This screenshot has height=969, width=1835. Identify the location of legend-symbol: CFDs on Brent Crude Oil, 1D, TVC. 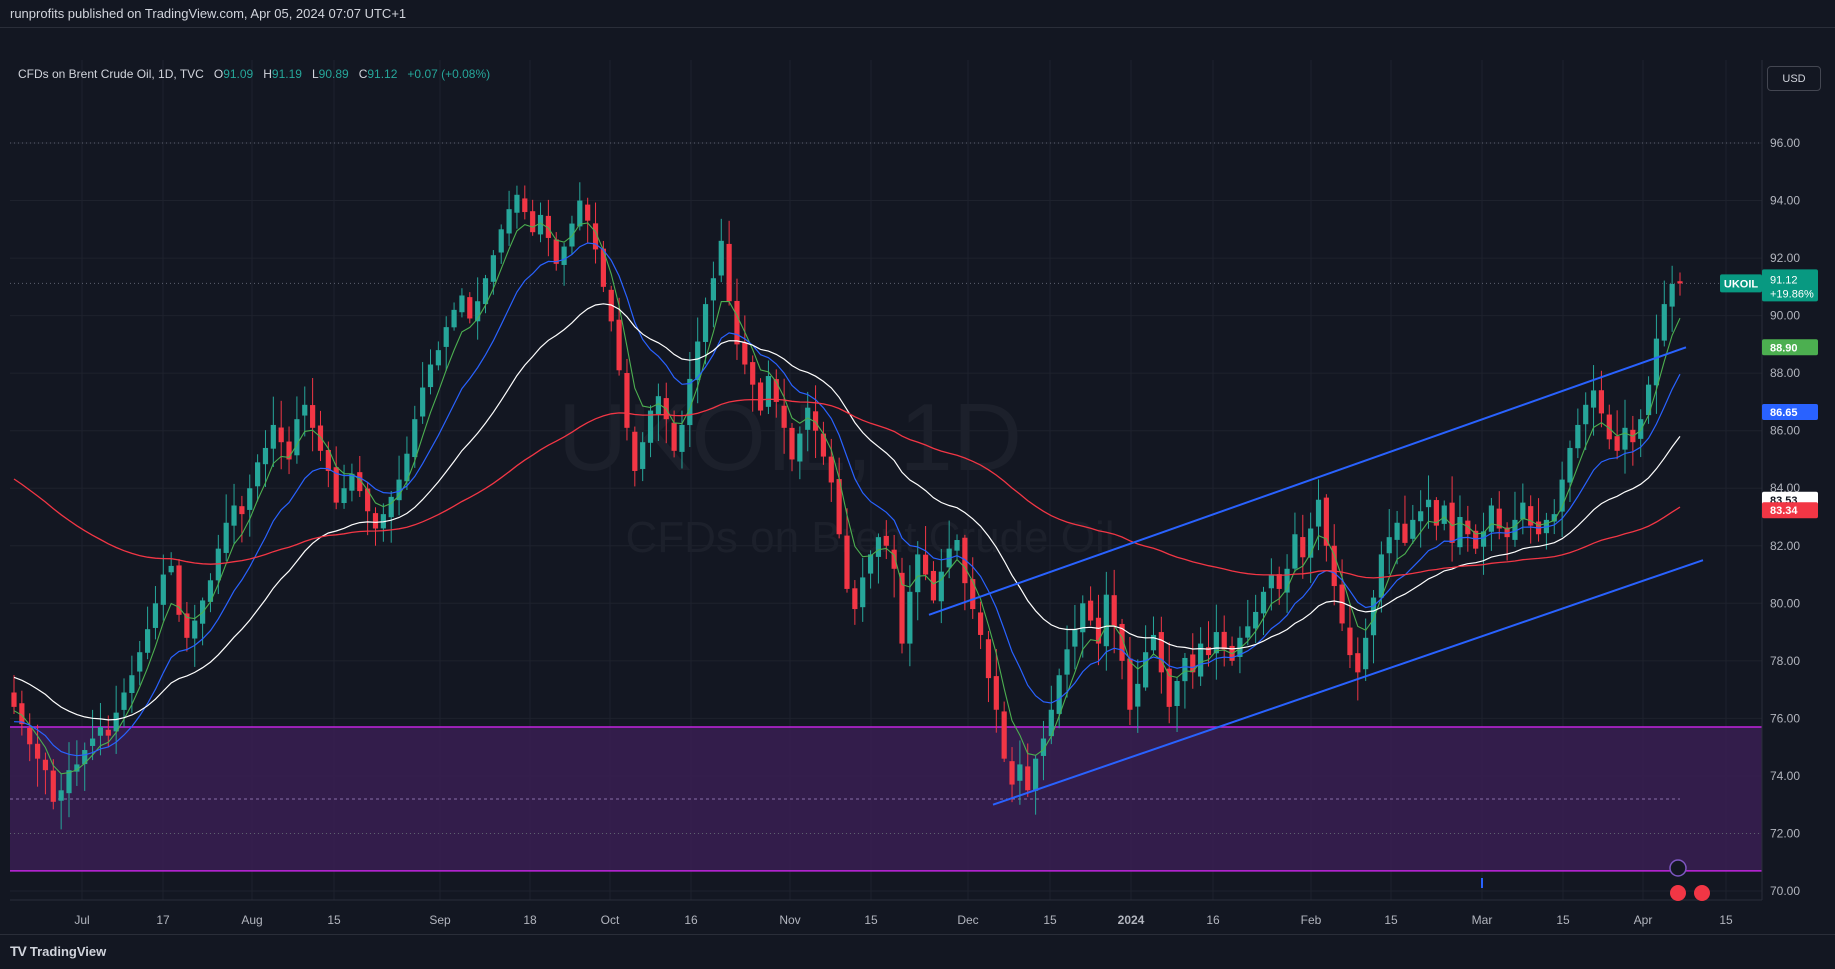
(111, 74).